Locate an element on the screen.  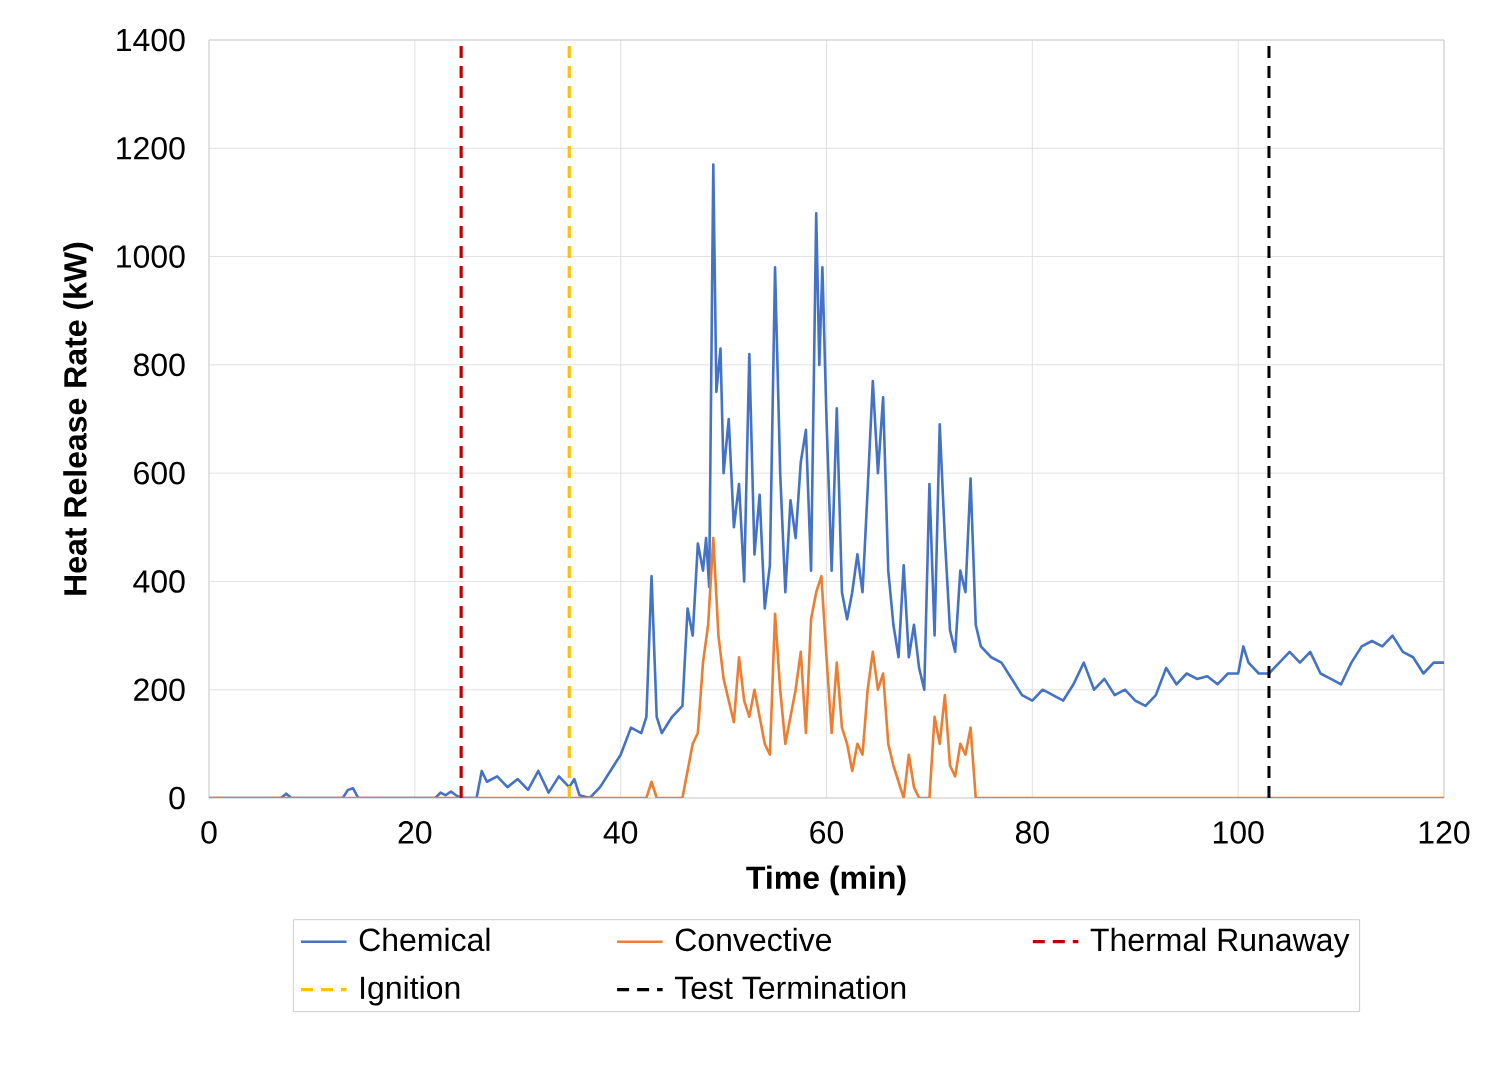
y-tick-label: 1200 is located at coordinates (151, 148).